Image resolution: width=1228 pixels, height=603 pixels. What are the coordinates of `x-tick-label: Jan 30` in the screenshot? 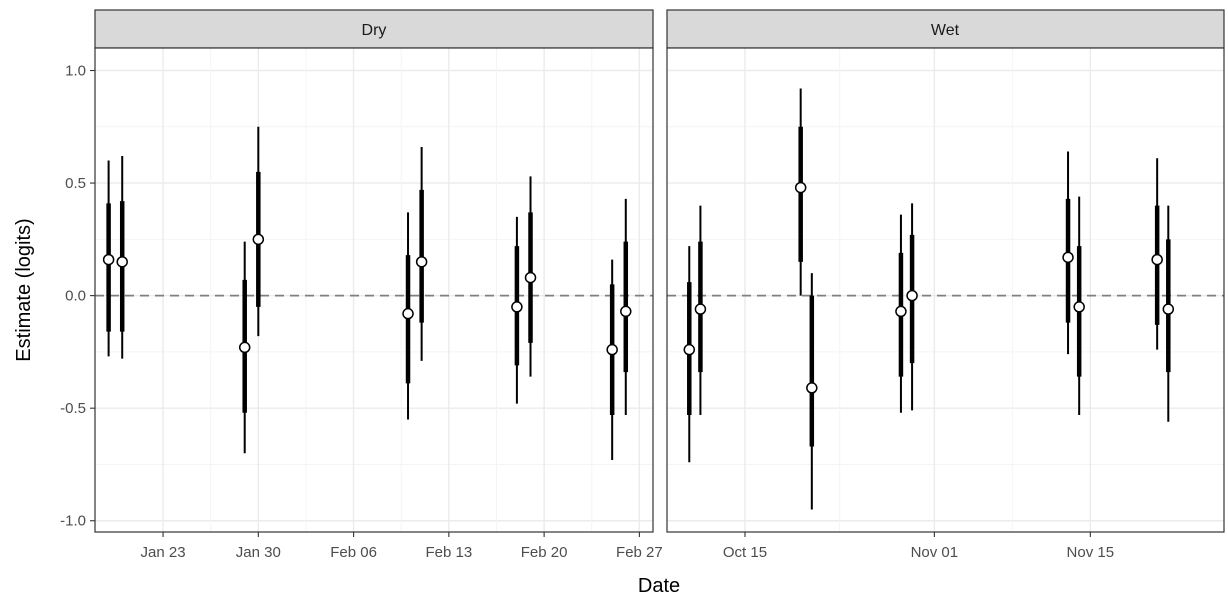 It's located at (258, 552).